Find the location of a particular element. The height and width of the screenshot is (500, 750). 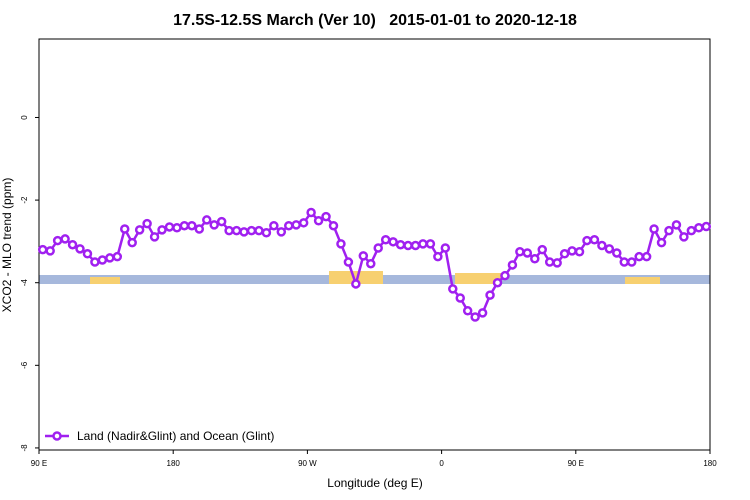

x-axis-label: Longitude (deg E) is located at coordinates (374, 483).